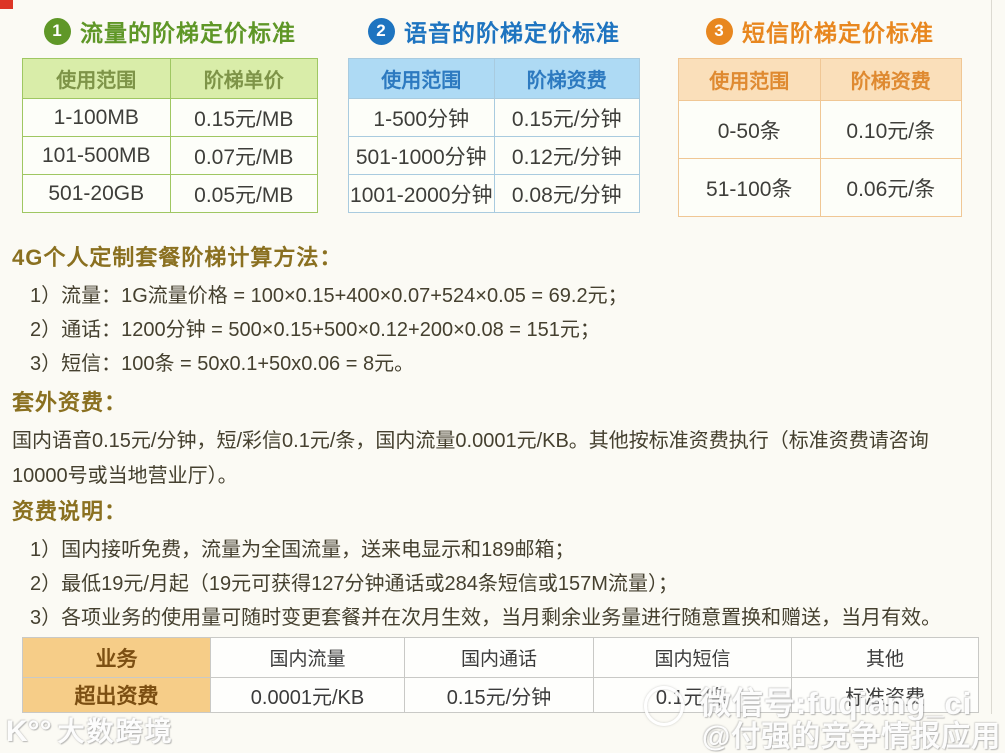  I want to click on fee-note-item: 1）国内接听免费，流量为全国流量，送来电显示和189邮箱；, so click(302, 550).